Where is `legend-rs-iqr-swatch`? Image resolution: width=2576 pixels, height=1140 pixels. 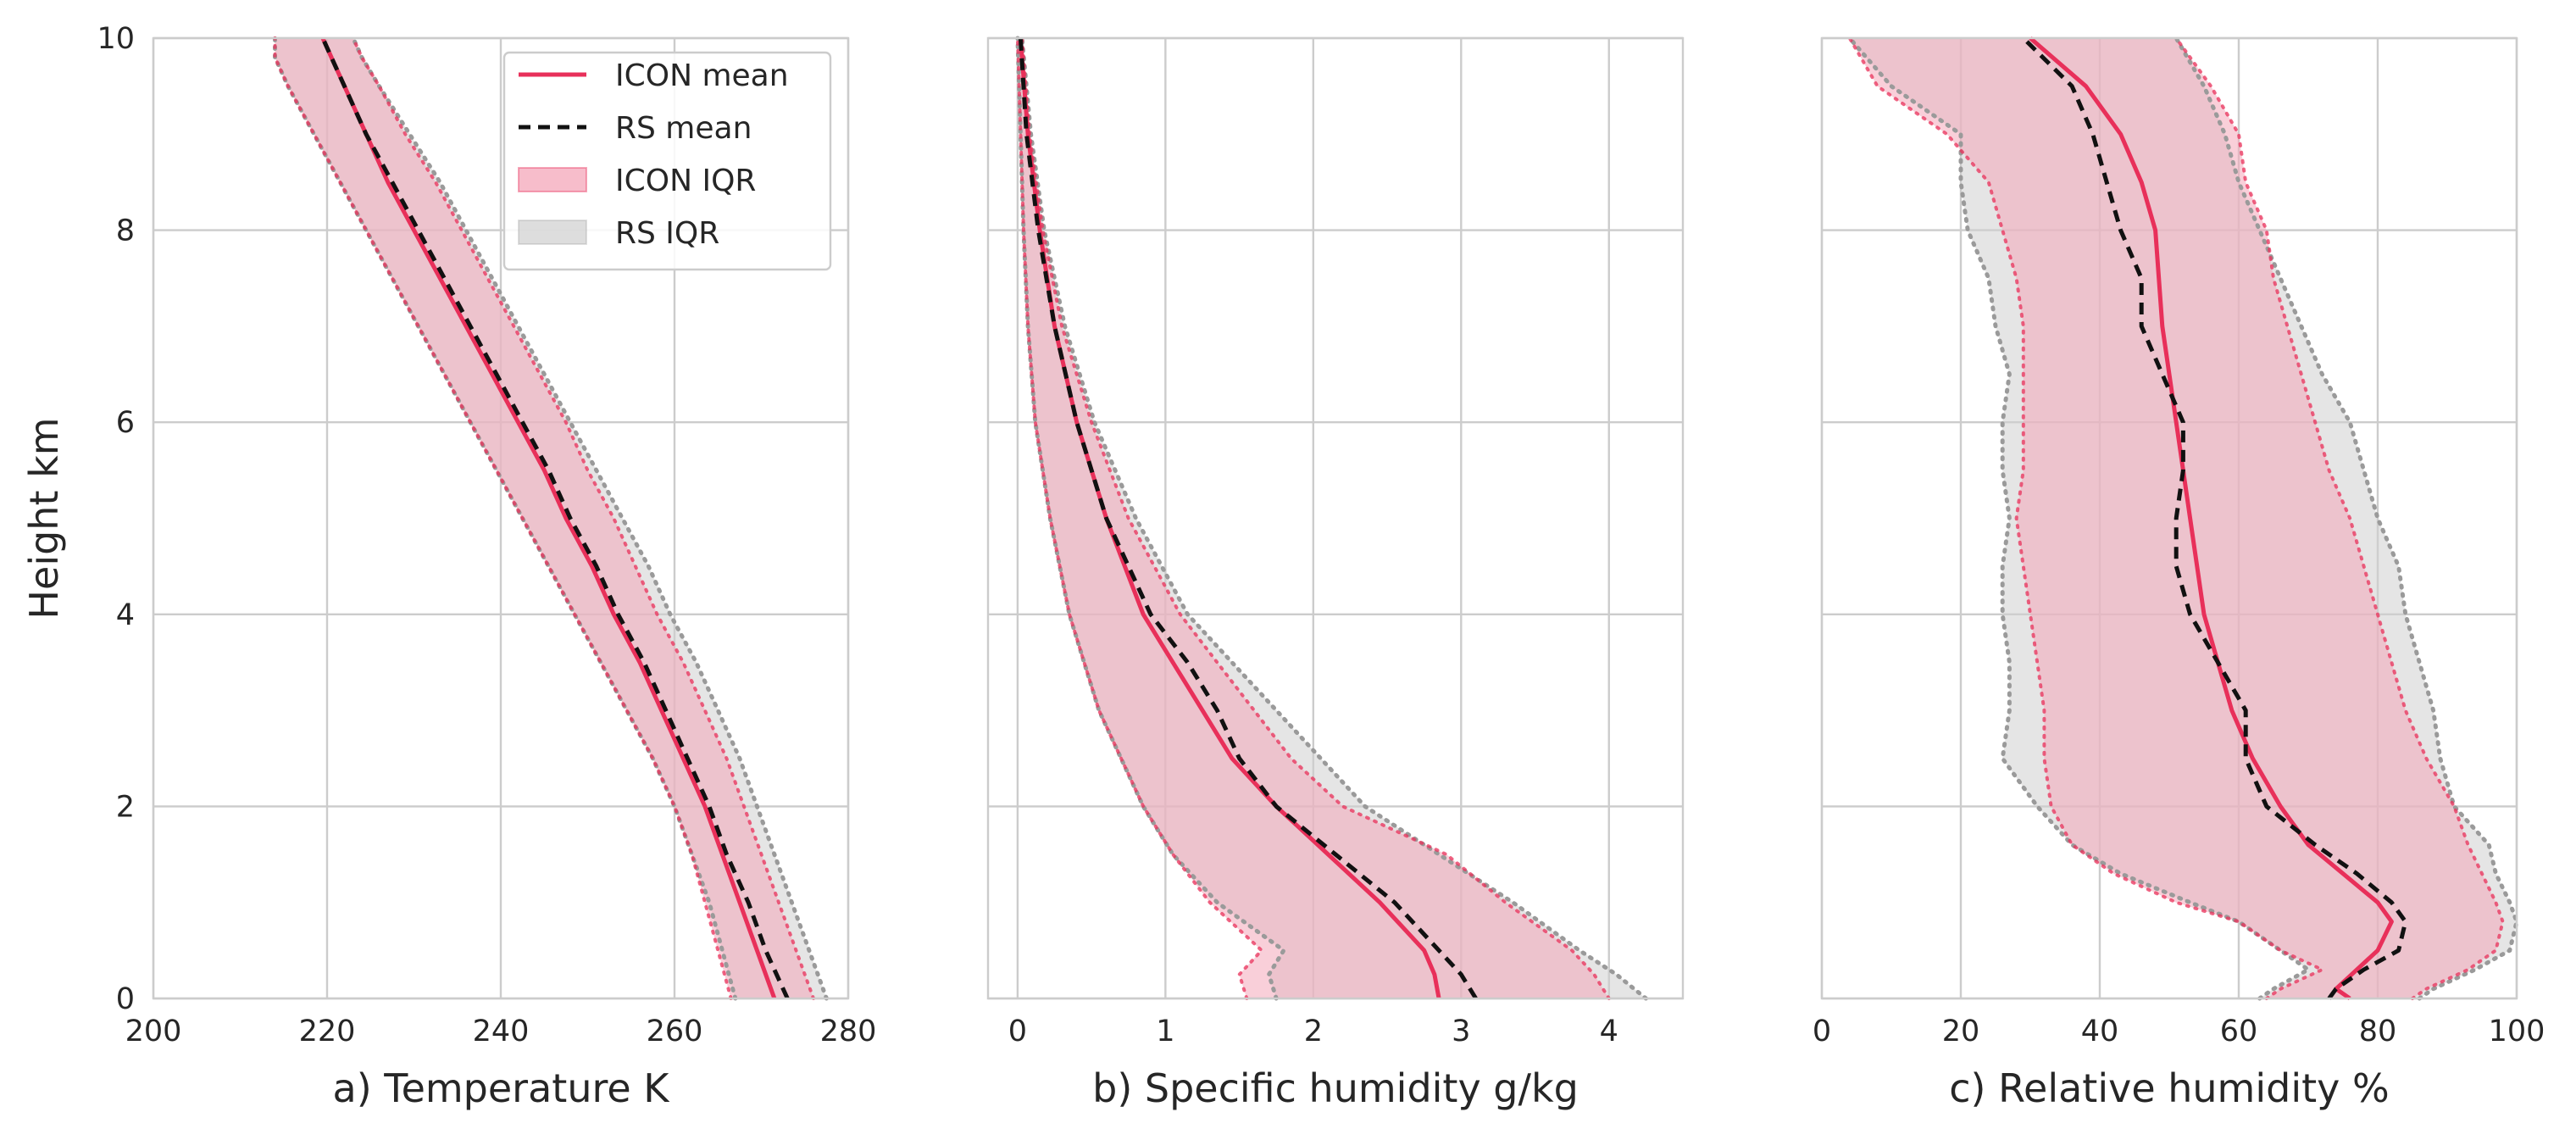
legend-rs-iqr-swatch is located at coordinates (552, 232).